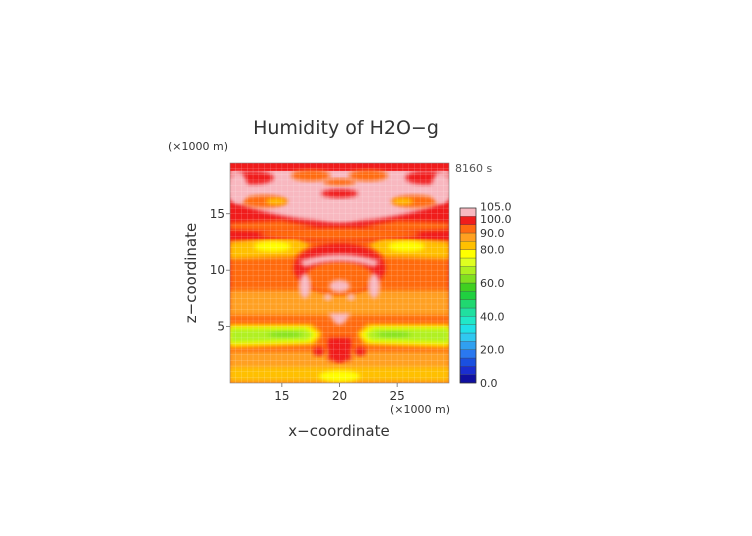  What do you see at coordinates (339, 278) in the screenshot?
I see `center-orange-core` at bounding box center [339, 278].